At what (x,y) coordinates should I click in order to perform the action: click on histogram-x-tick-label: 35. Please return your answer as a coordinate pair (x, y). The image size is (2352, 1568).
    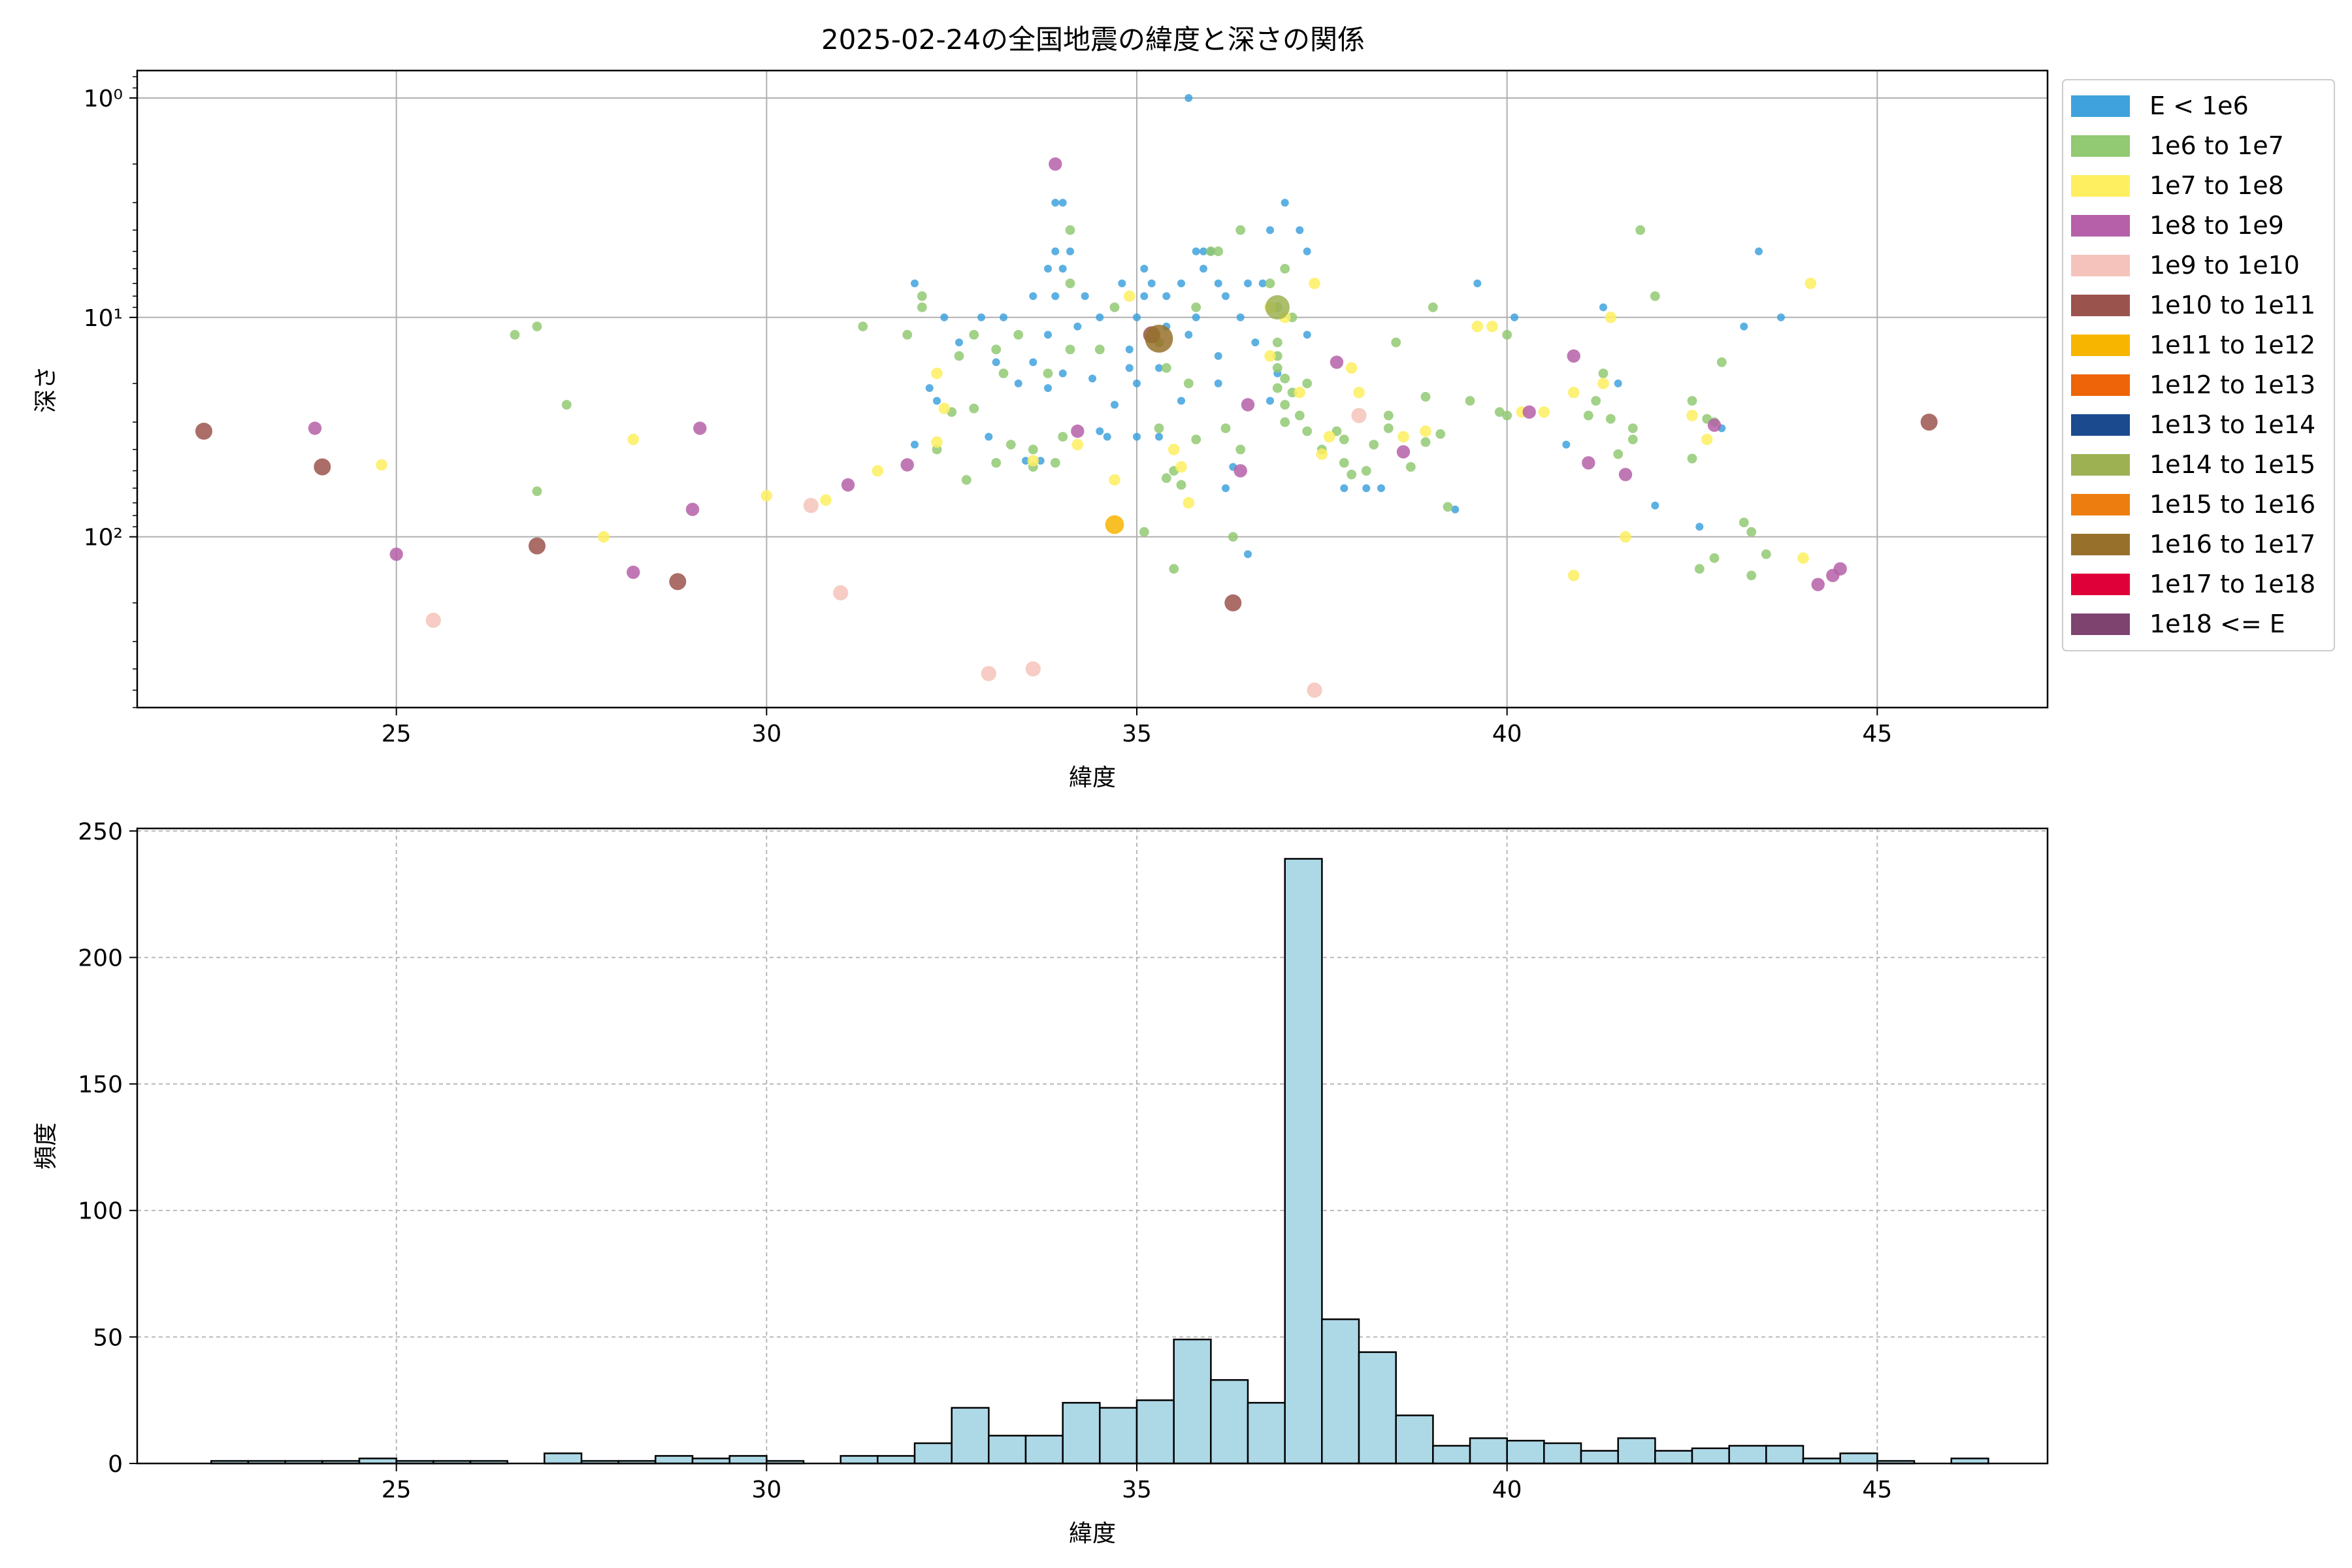
    Looking at the image, I should click on (1137, 1490).